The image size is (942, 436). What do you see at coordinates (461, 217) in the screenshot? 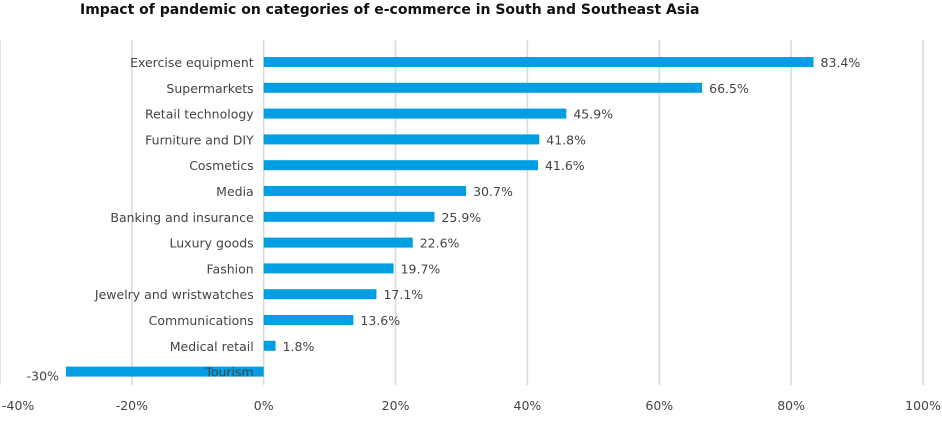
I see `data-label: 25.9%` at bounding box center [461, 217].